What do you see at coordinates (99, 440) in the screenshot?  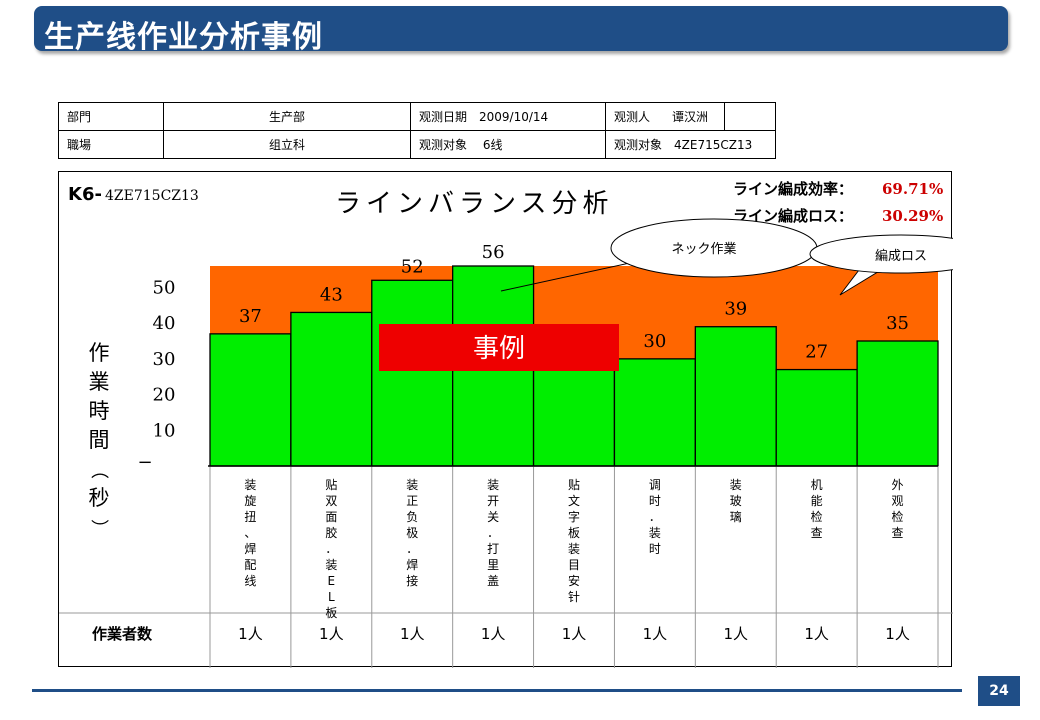 I see `ylabel-char-4: 間` at bounding box center [99, 440].